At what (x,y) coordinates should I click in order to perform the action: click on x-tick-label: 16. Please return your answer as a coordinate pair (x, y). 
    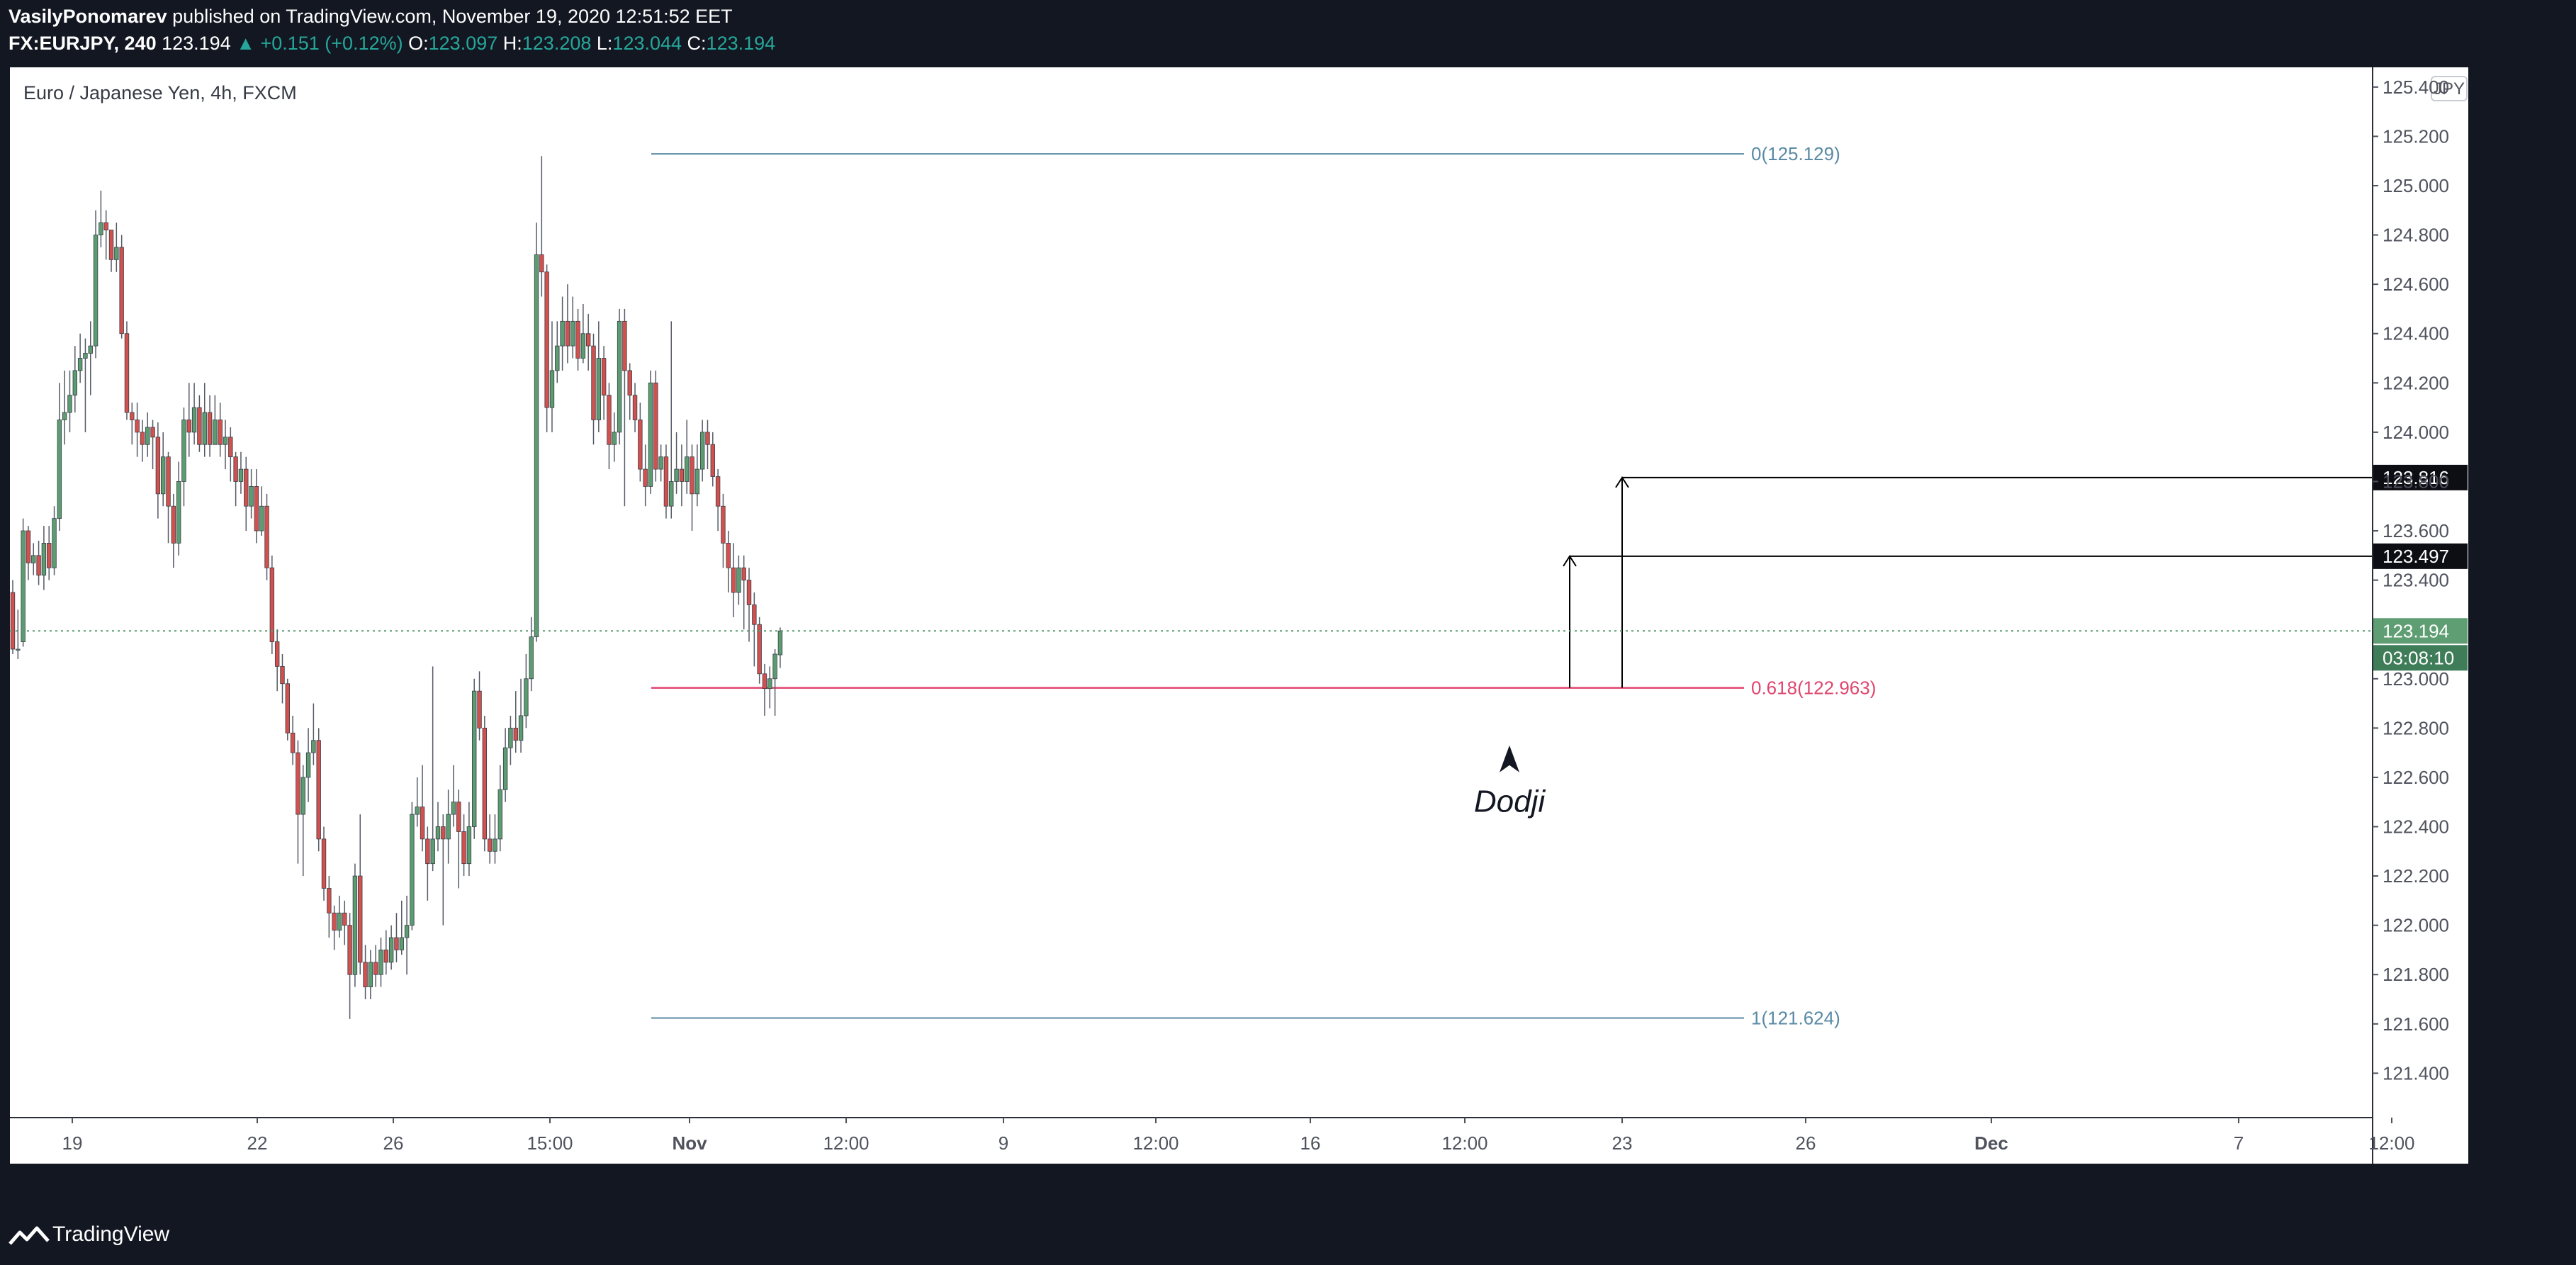
    Looking at the image, I should click on (1310, 1143).